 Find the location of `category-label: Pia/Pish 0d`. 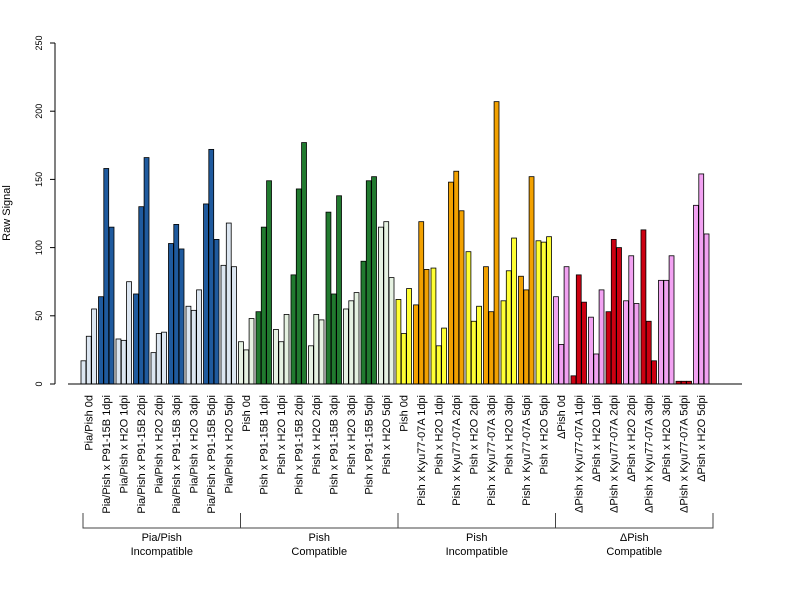

category-label: Pia/Pish 0d is located at coordinates (89, 423).